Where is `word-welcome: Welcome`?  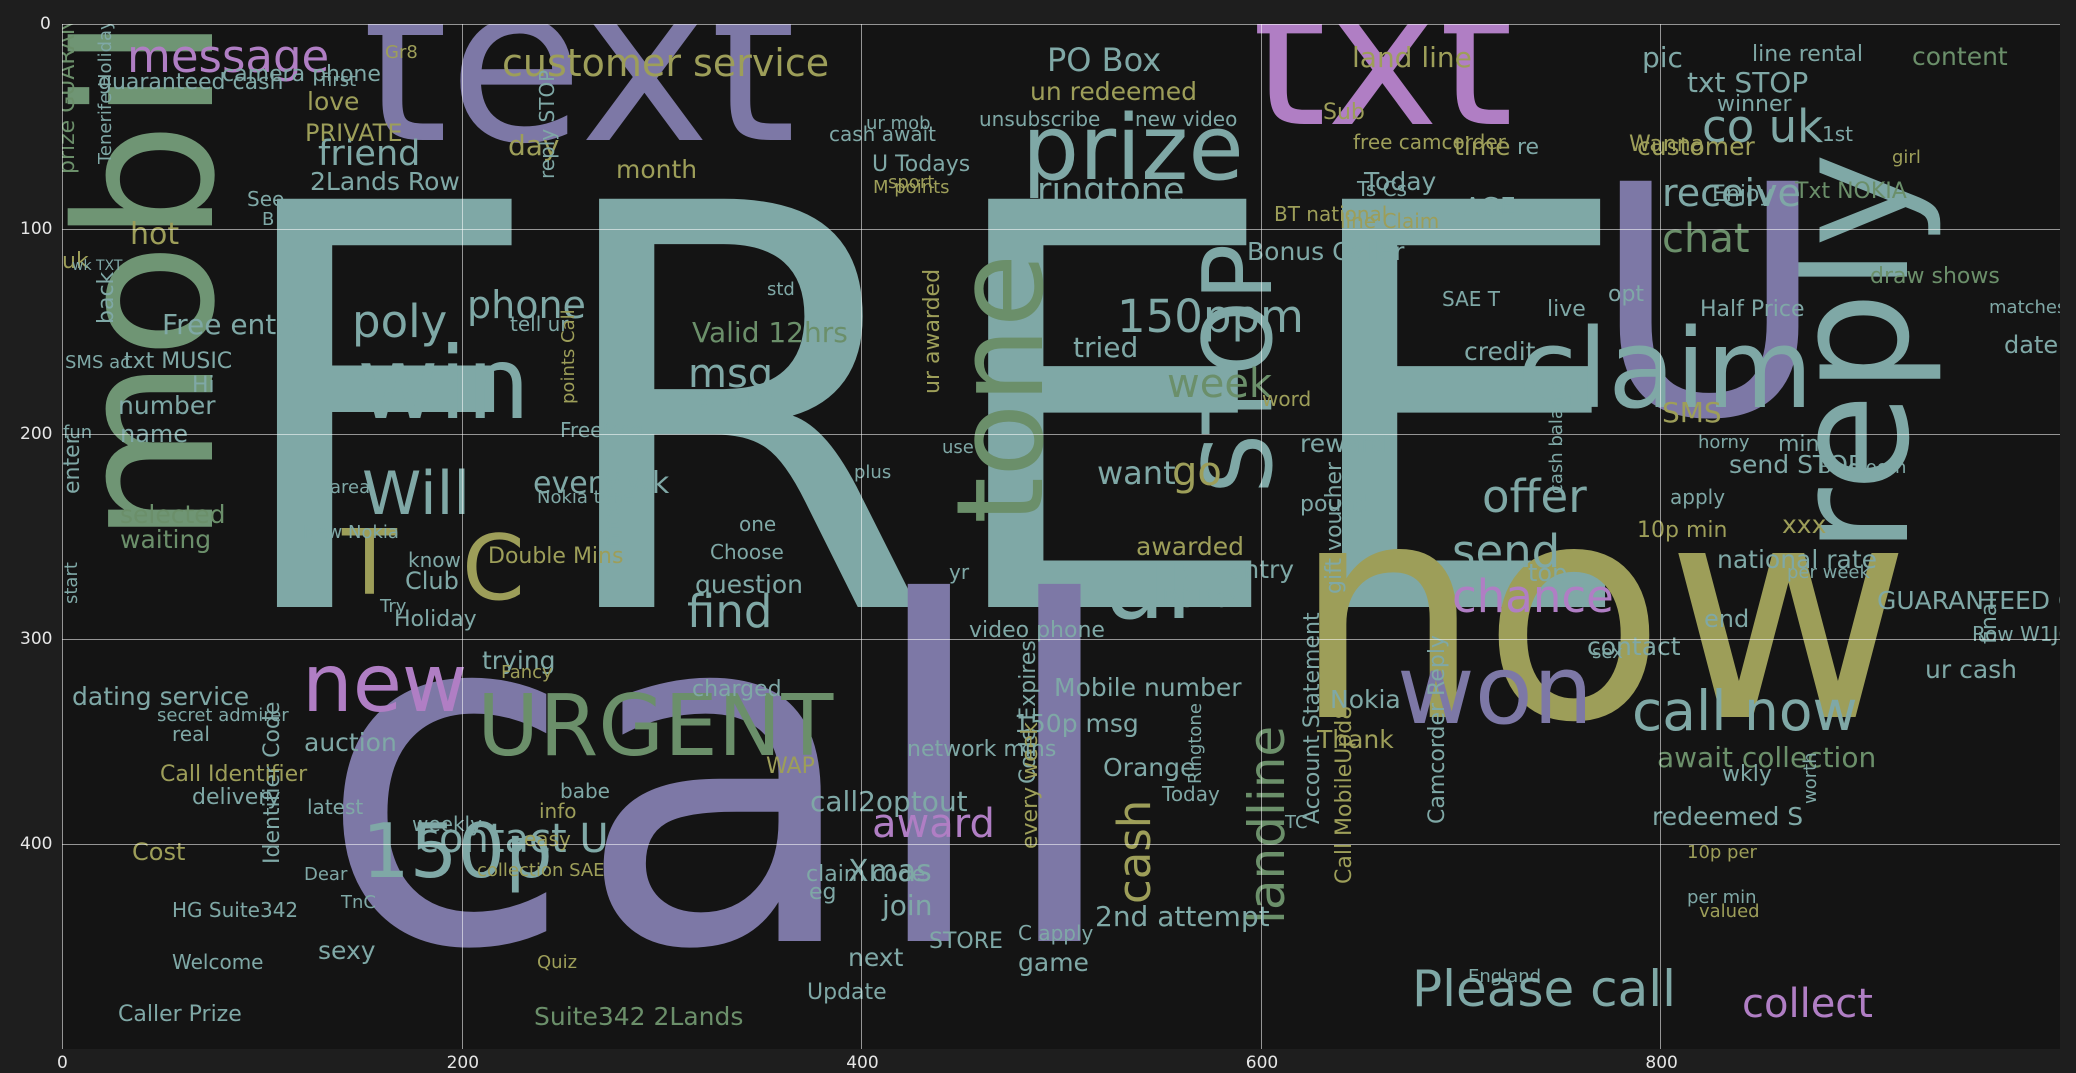 word-welcome: Welcome is located at coordinates (218, 962).